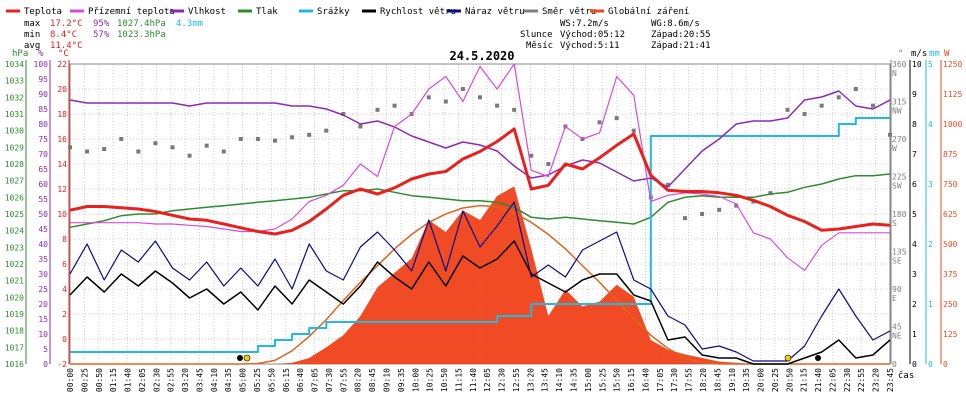  Describe the element at coordinates (430, 380) in the screenshot. I see `time-tick-label: 10:25` at that location.